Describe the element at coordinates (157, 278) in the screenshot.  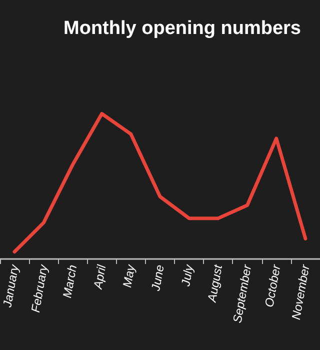
I see `x-tick-label: June` at that location.